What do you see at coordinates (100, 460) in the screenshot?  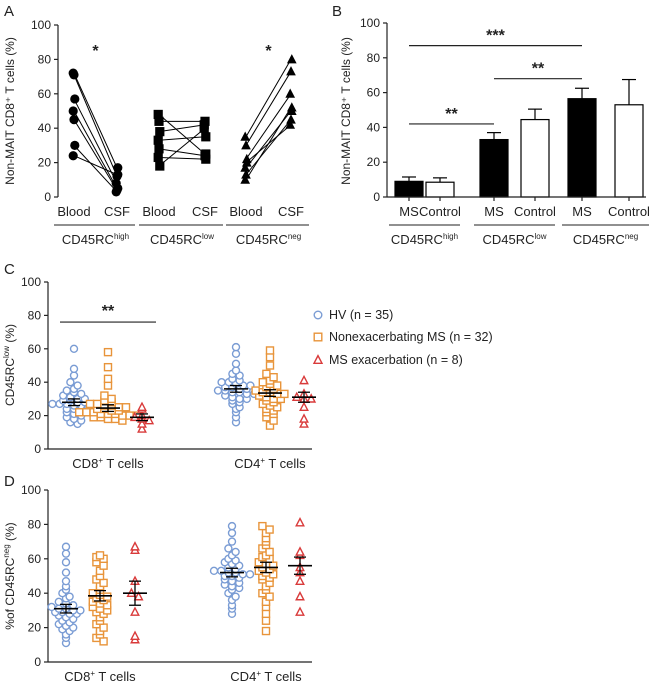 I see `c-category-label-sup: +` at bounding box center [100, 460].